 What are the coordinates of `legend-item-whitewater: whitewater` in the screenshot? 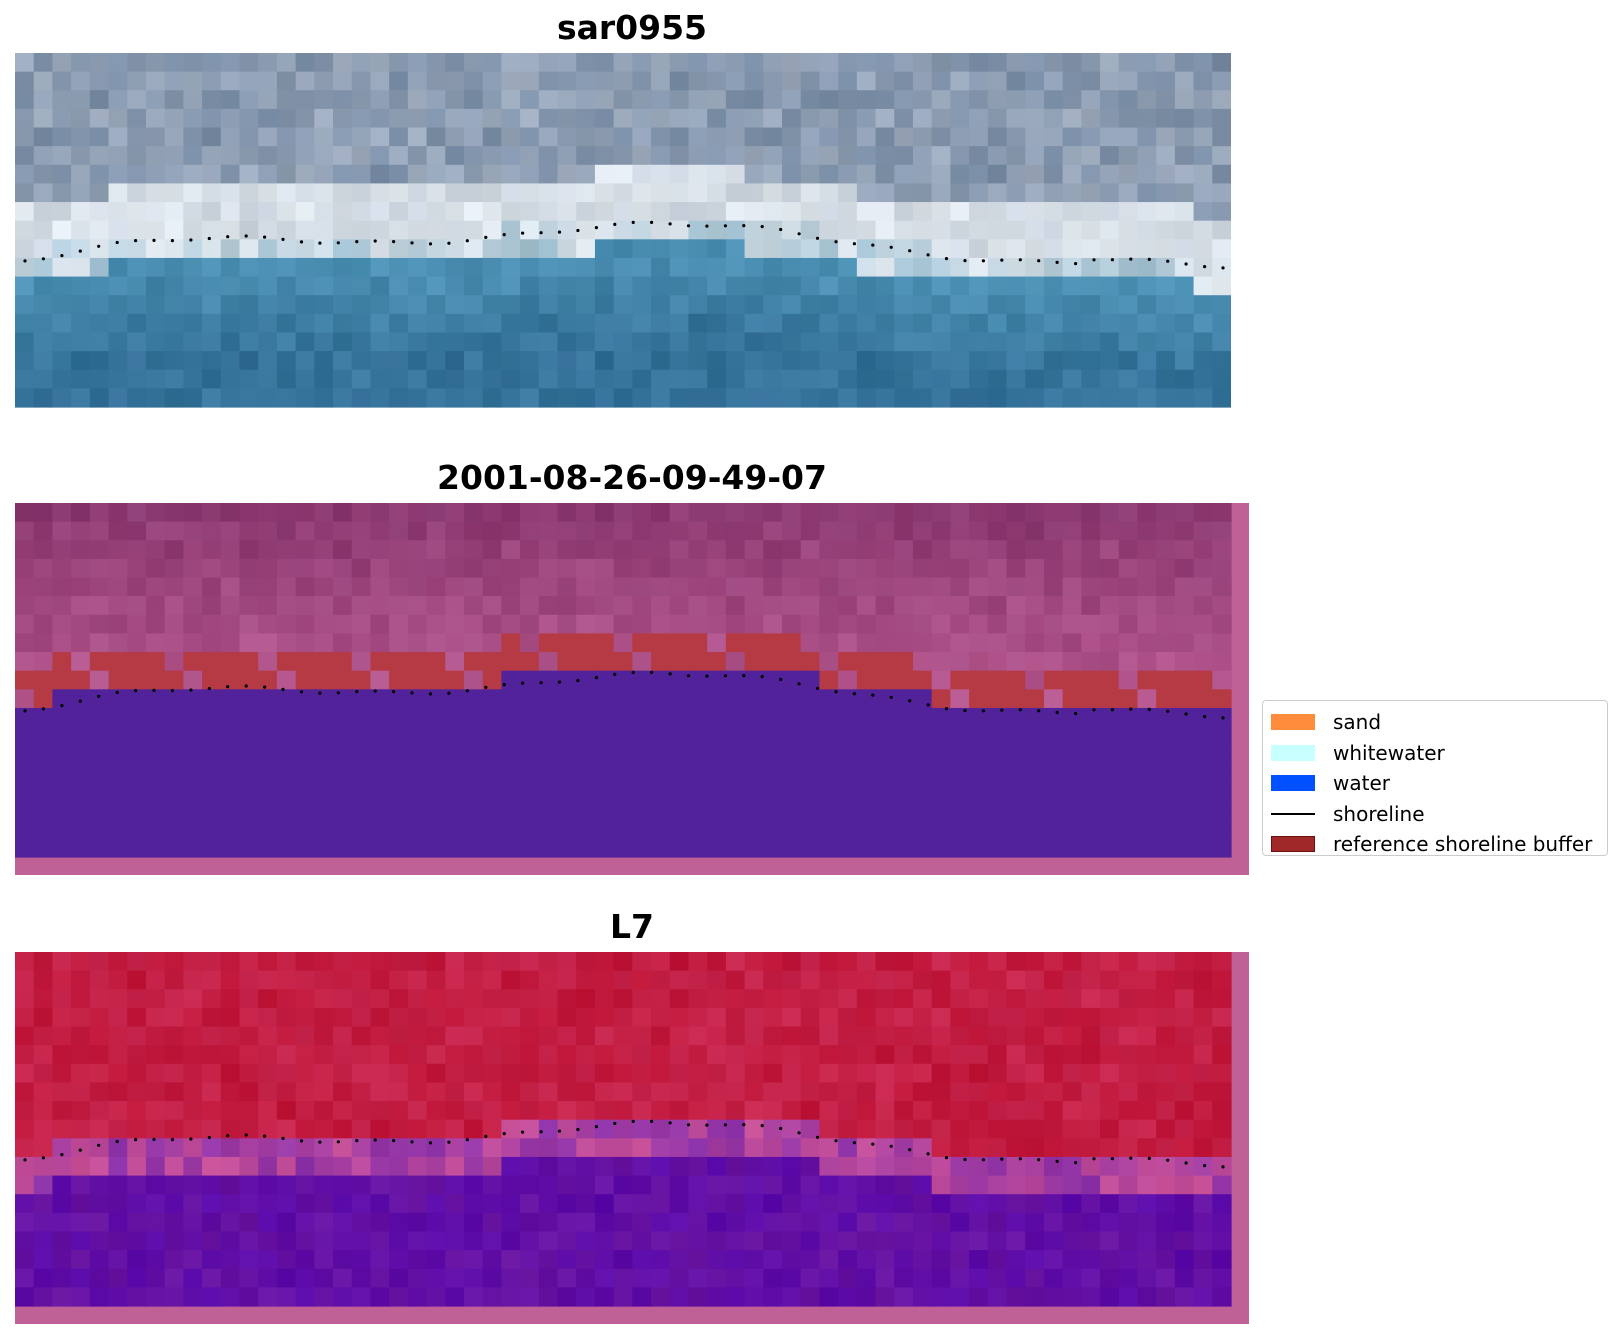 It's located at (1435, 753).